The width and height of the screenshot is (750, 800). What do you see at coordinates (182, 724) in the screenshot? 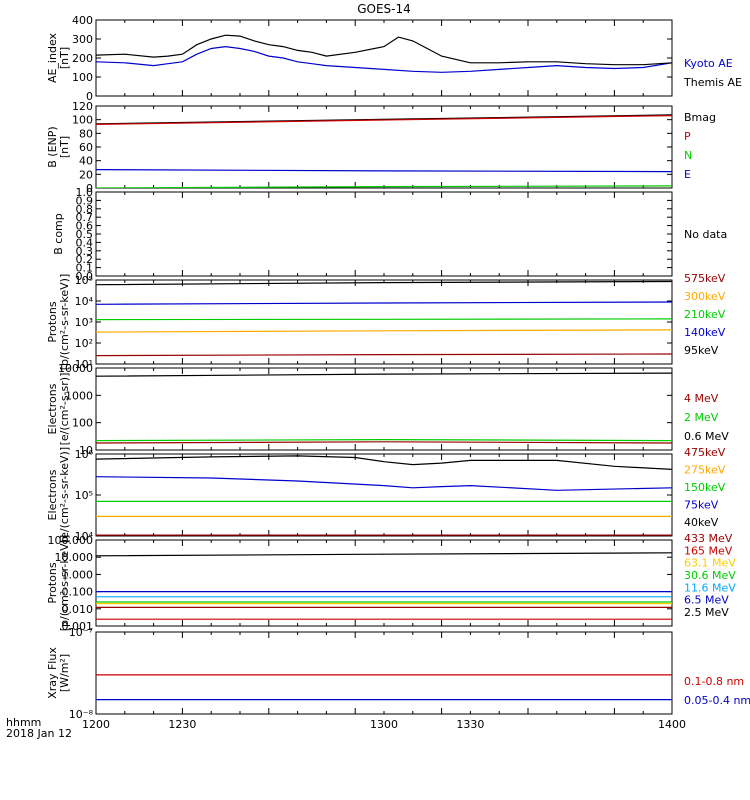
I see `x-tick-label: 1230` at bounding box center [182, 724].